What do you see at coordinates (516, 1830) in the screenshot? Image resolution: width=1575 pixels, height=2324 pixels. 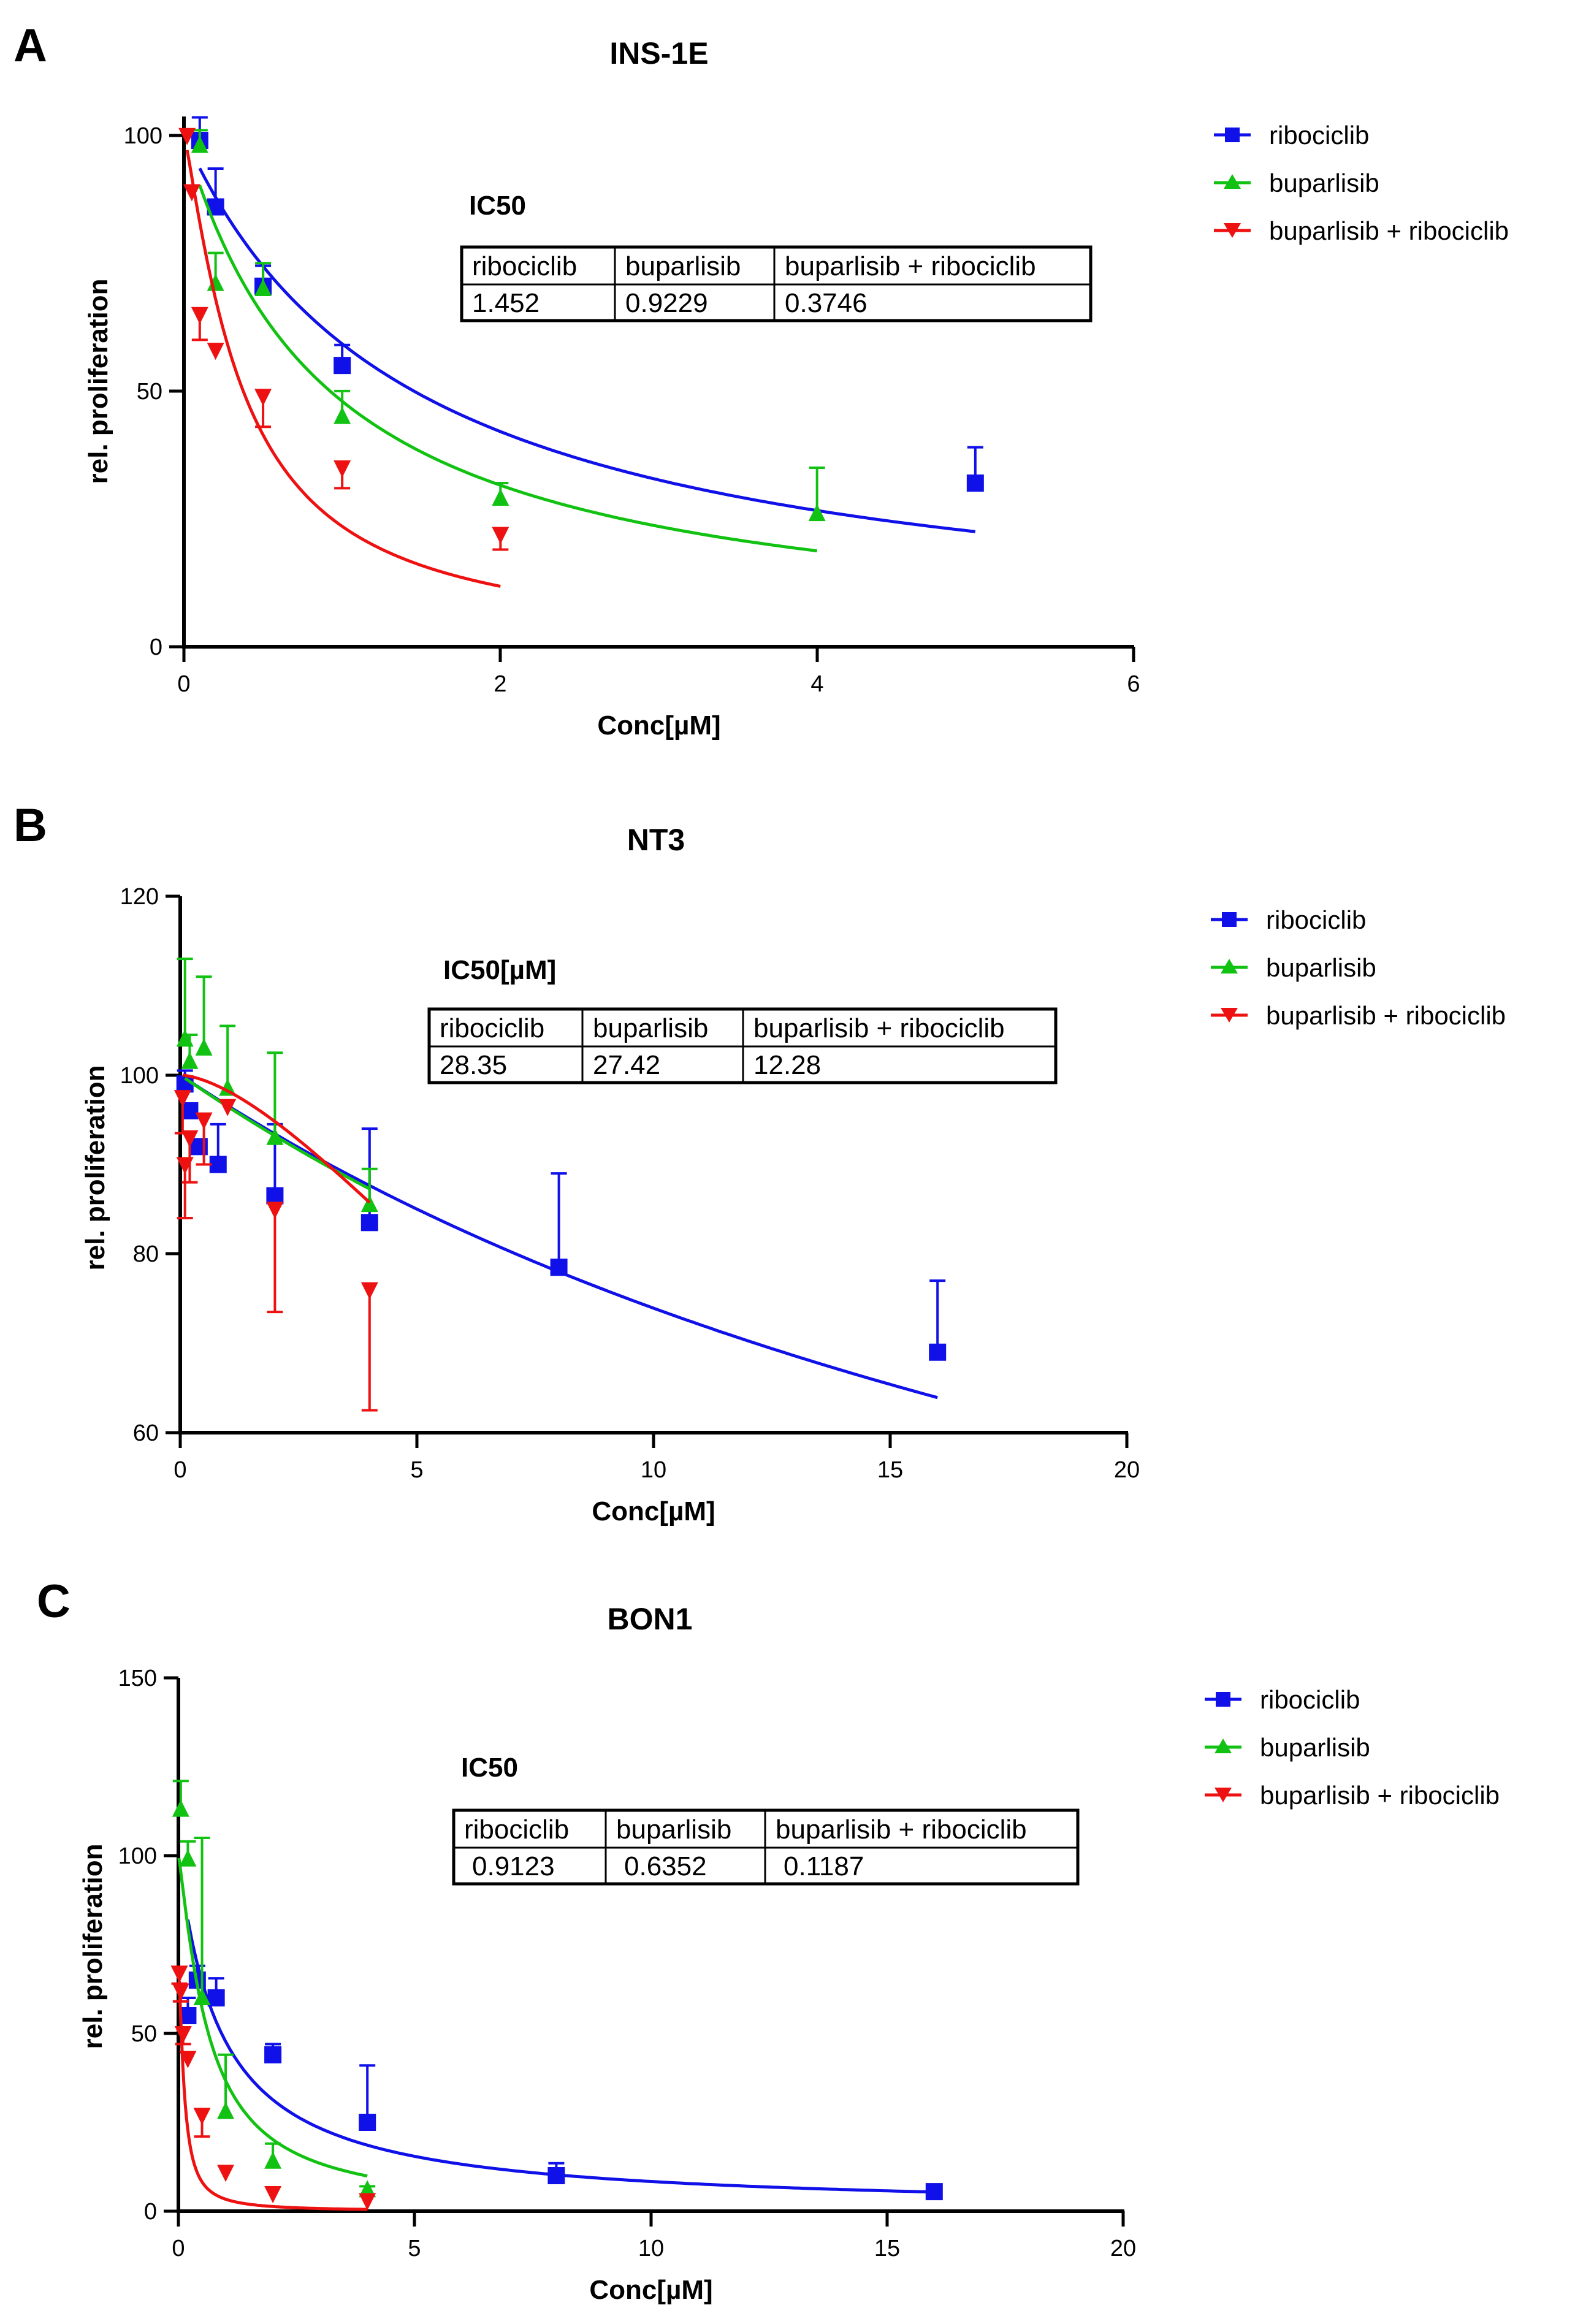 I see `ic50-header-ribociclib: ribociclib` at bounding box center [516, 1830].